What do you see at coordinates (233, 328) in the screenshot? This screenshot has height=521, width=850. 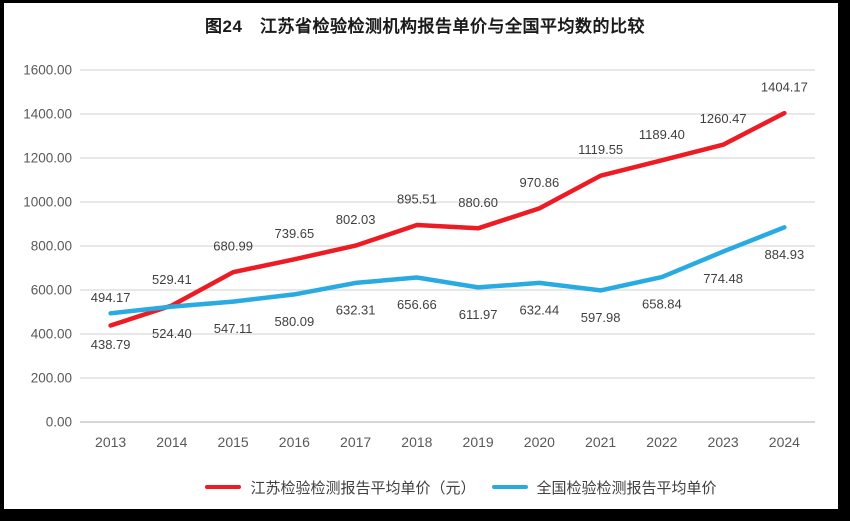 I see `data-label: 547.11` at bounding box center [233, 328].